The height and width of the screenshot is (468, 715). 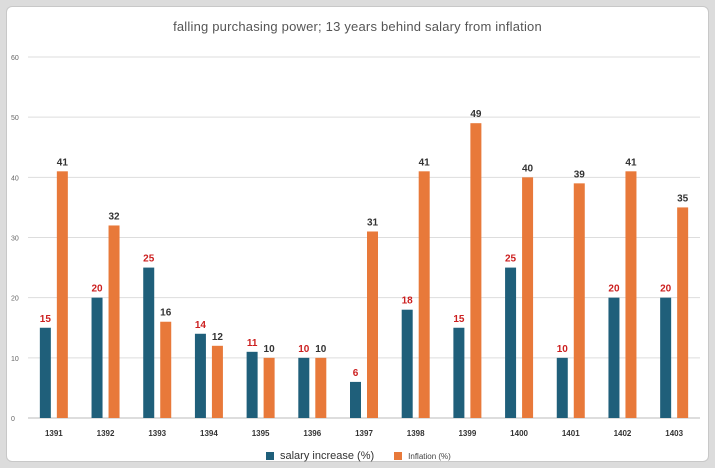 I want to click on data-label-salary: 11, so click(x=252, y=343).